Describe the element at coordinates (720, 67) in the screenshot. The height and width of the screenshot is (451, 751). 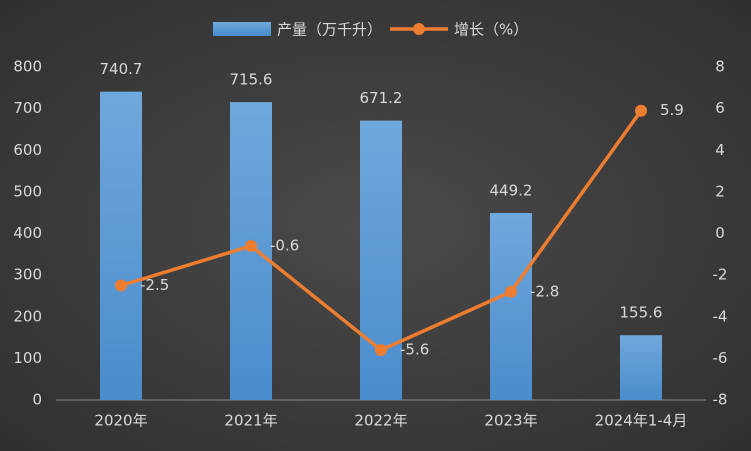
I see `y2-tick-label: 8` at that location.